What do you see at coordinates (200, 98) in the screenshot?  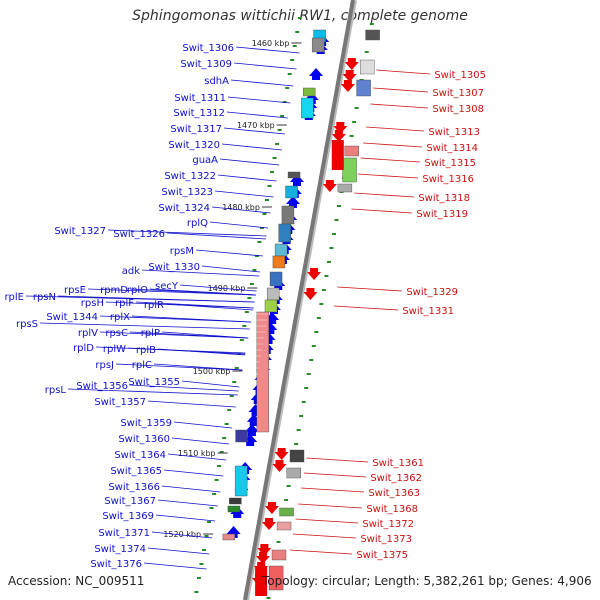 I see `gene-label: Swit_1311` at bounding box center [200, 98].